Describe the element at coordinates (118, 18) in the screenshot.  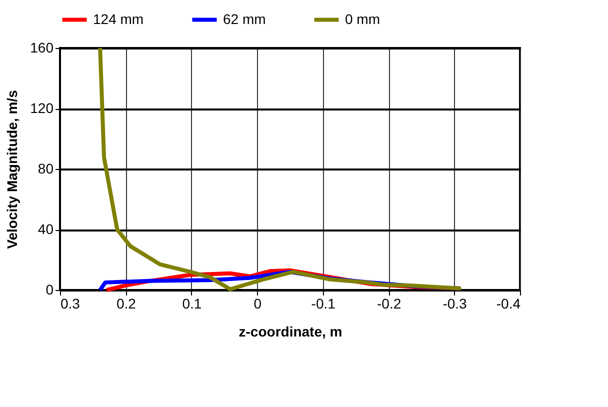
I see `legend-label: 124 mm` at that location.